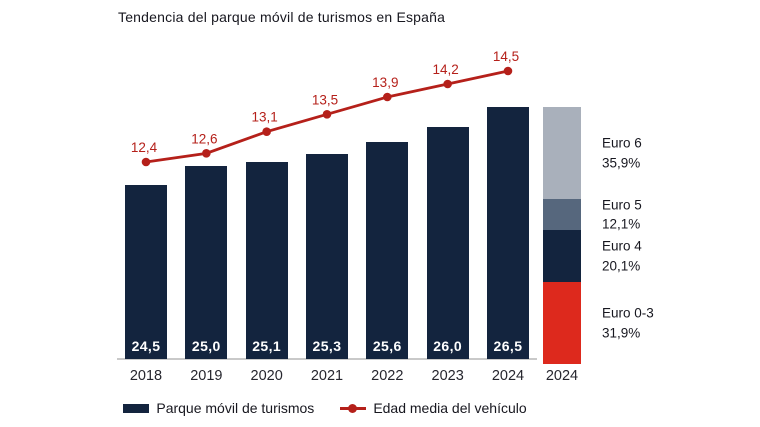 The image size is (760, 427). I want to click on stack-label-euro-5: Euro 5 12,1%, so click(622, 214).